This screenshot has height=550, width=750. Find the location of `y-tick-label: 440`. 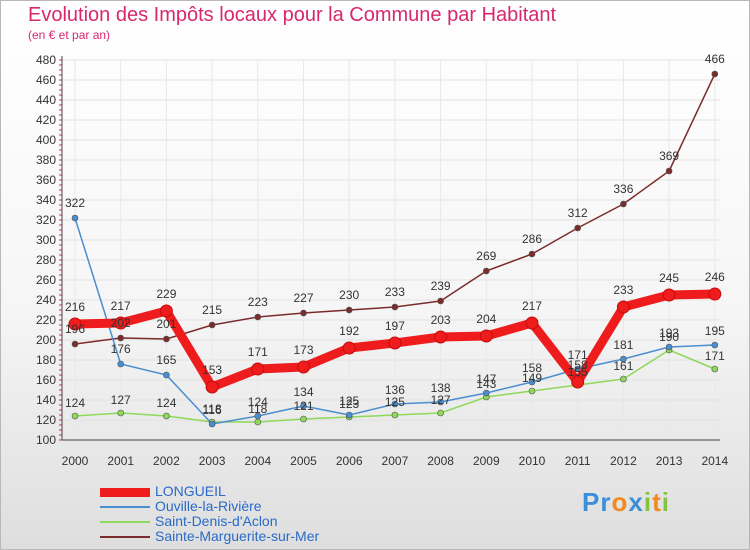

y-tick-label: 440 is located at coordinates (46, 100).